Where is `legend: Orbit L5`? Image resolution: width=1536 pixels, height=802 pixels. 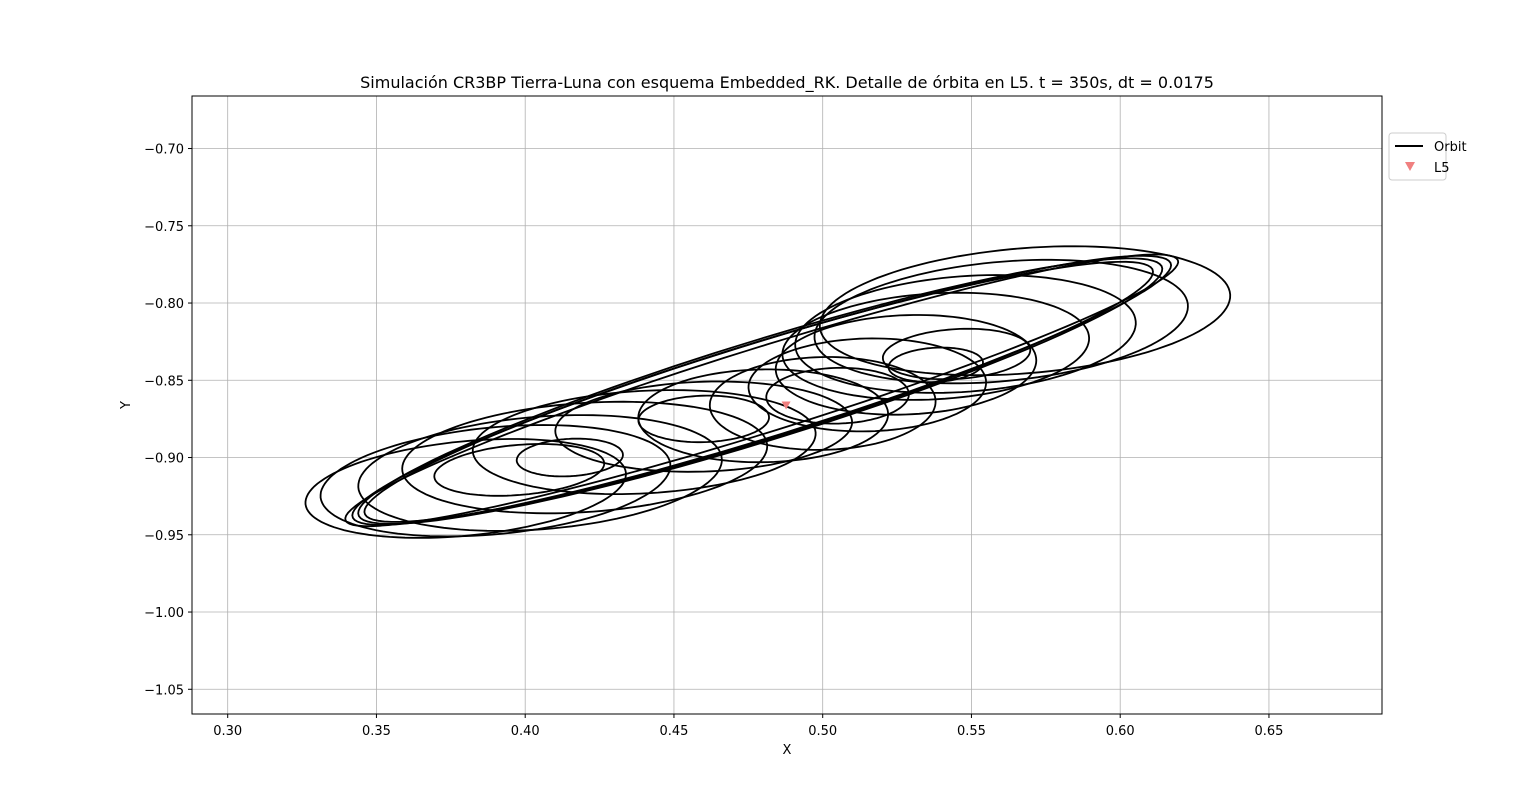
legend: Orbit L5 is located at coordinates (1427, 156).